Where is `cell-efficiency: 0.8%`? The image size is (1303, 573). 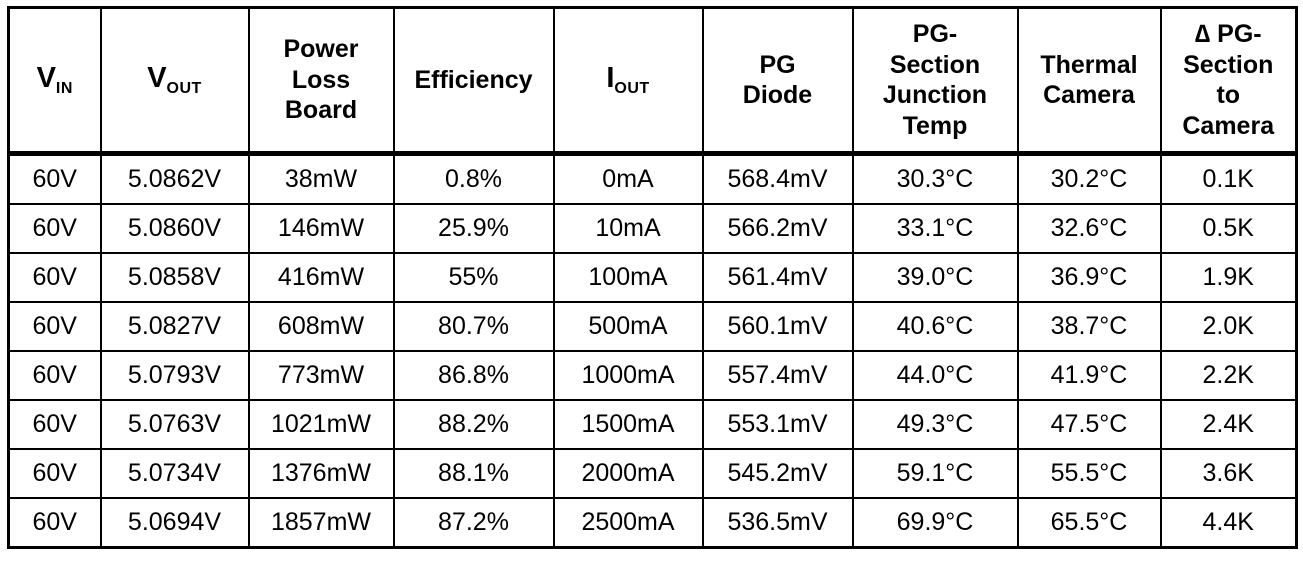
cell-efficiency: 0.8% is located at coordinates (473, 178).